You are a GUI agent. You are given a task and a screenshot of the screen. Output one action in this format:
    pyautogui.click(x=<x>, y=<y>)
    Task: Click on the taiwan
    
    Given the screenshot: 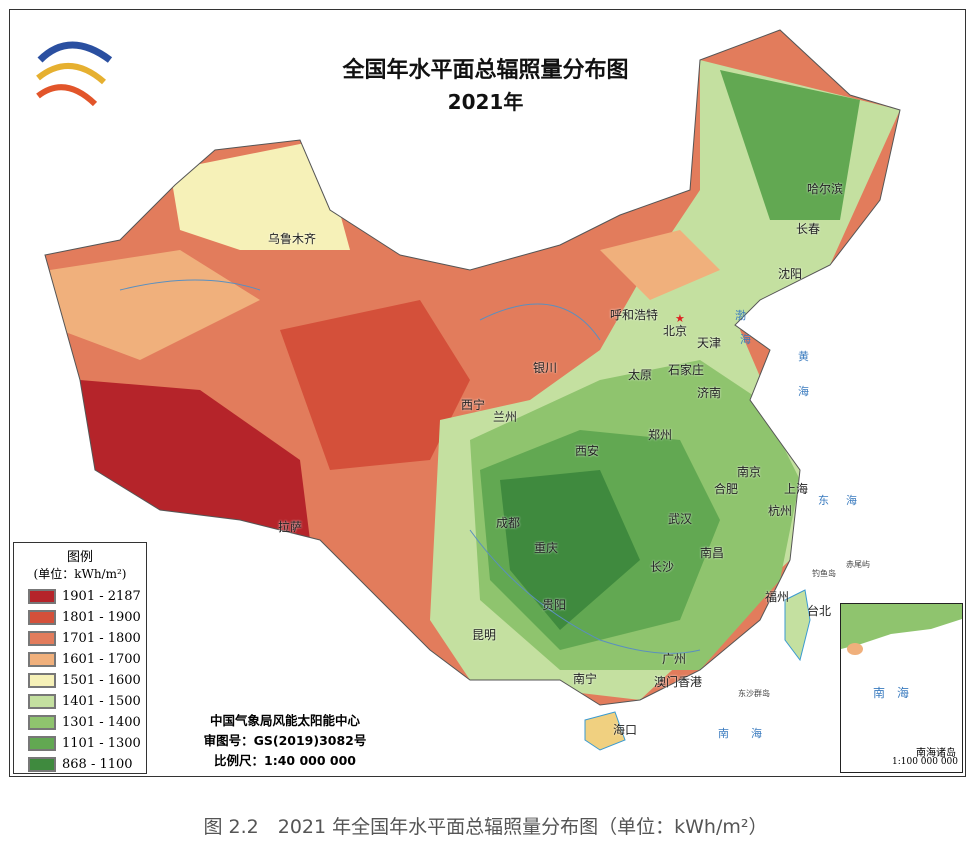 What is the action you would take?
    pyautogui.click(x=797, y=625)
    